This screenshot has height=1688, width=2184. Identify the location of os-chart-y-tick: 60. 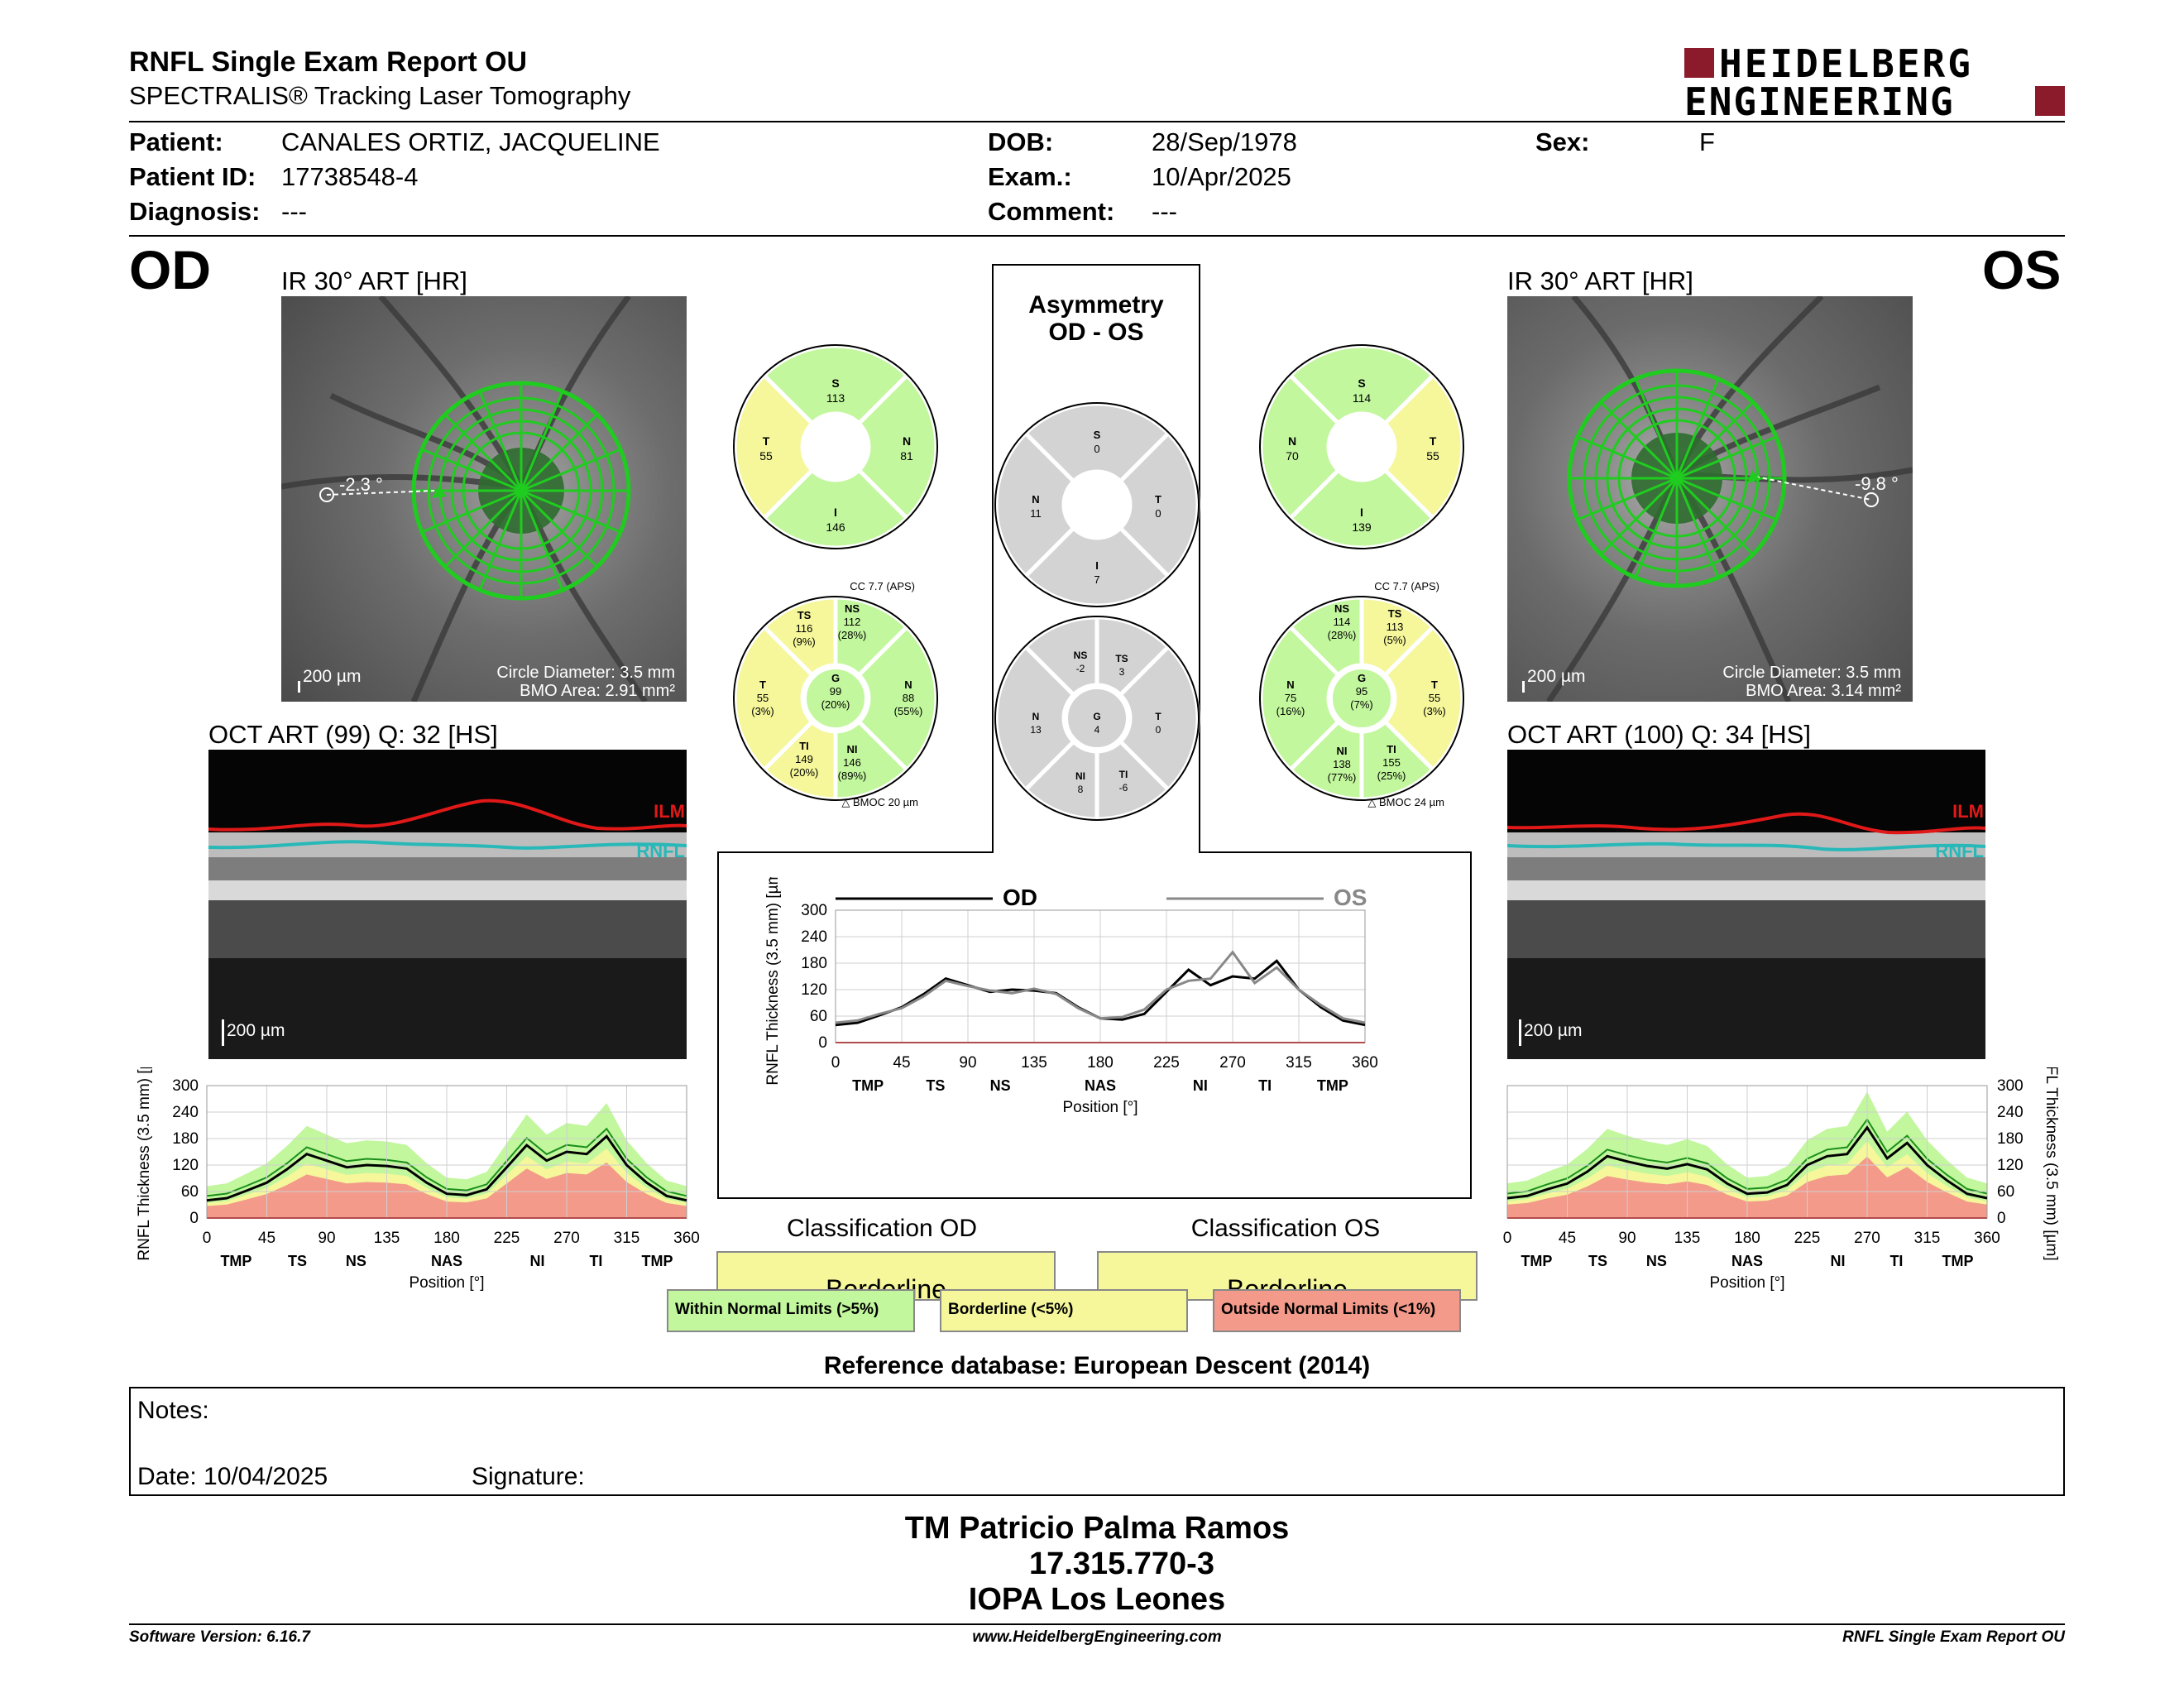
(2005, 1192).